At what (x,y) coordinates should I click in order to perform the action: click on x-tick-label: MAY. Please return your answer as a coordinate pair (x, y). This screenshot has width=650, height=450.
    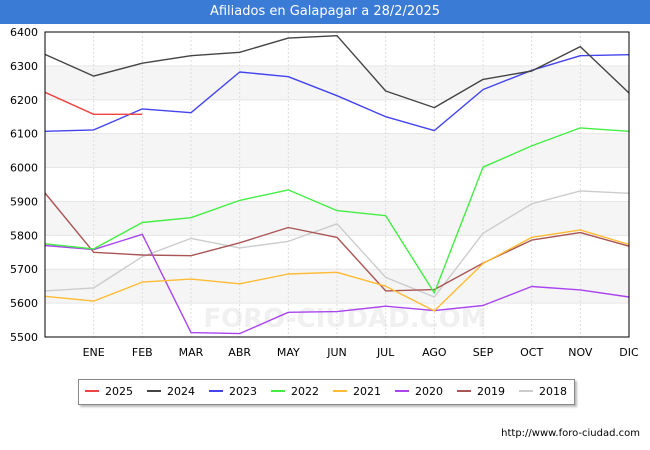
    Looking at the image, I should click on (288, 352).